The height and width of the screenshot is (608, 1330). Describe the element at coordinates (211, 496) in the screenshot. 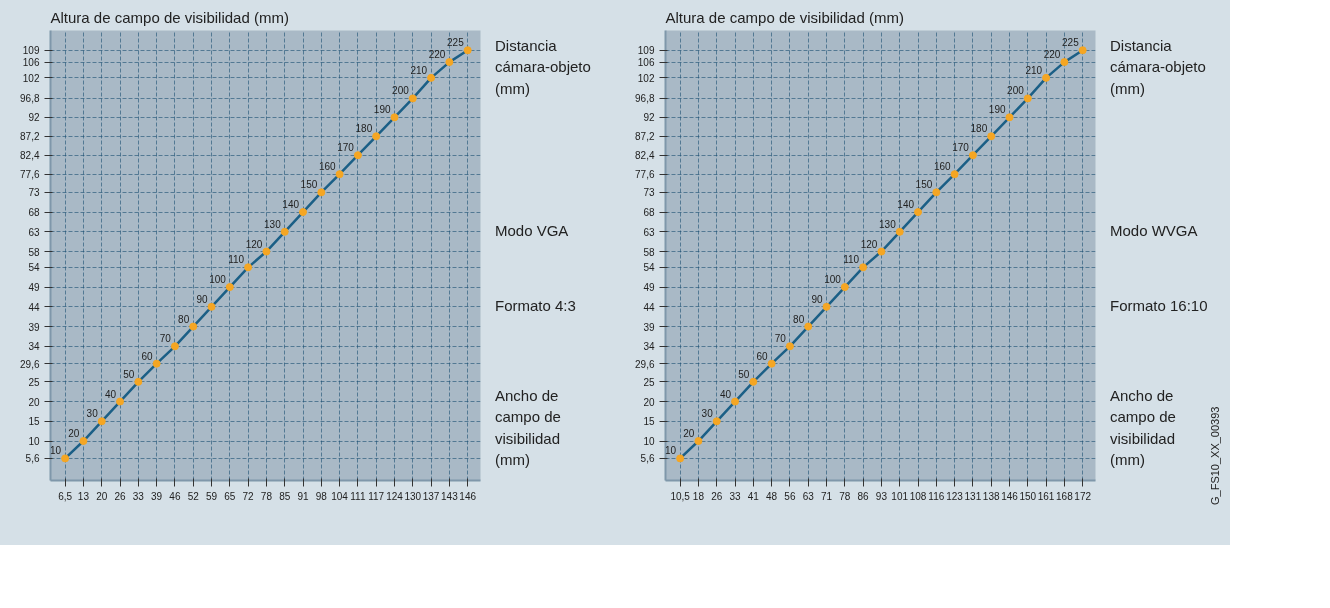

I see `x-tick-label: 59` at that location.